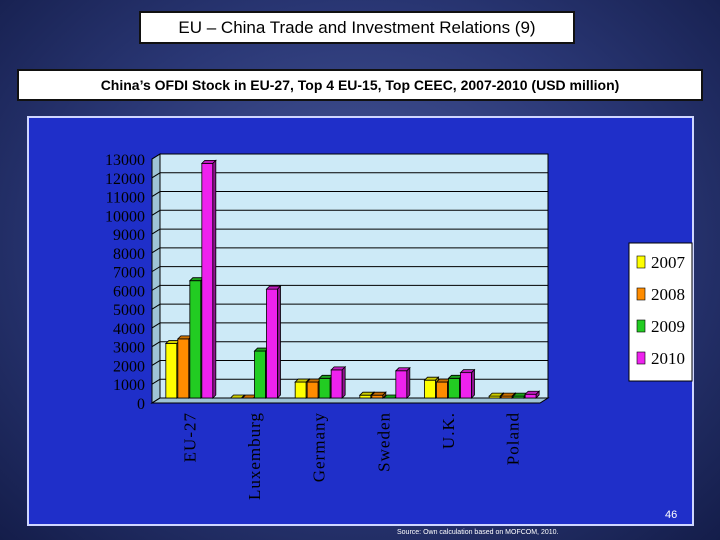 The image size is (720, 540). I want to click on bar-sweden-2010, so click(402, 382).